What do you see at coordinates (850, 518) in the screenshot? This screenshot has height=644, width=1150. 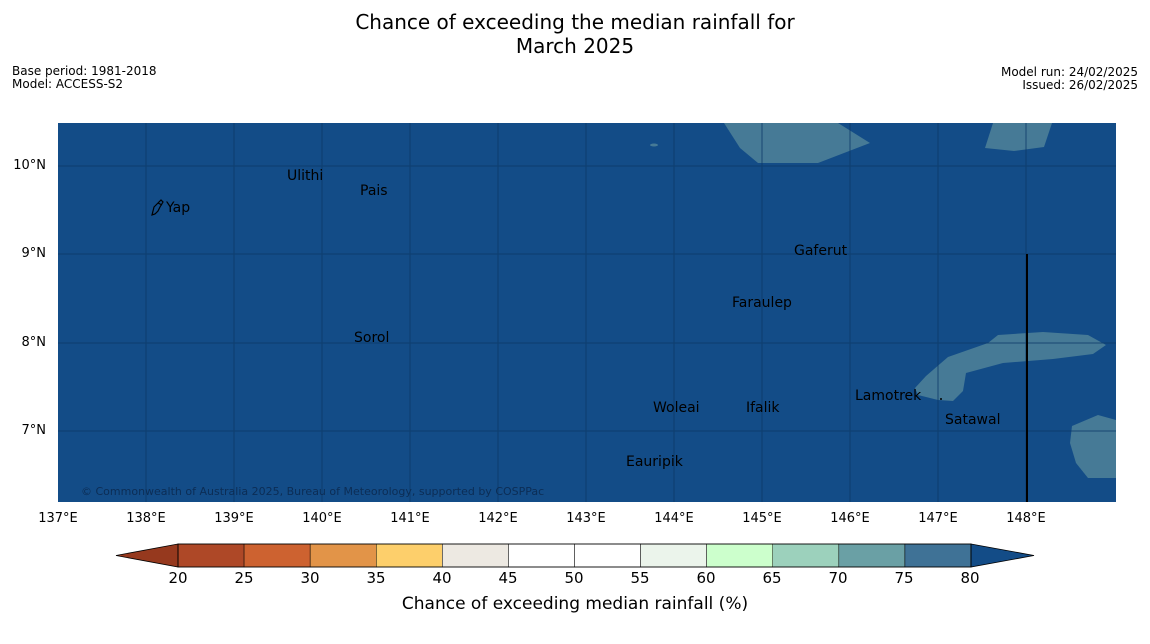 I see `lon-label-146e: 146°E` at bounding box center [850, 518].